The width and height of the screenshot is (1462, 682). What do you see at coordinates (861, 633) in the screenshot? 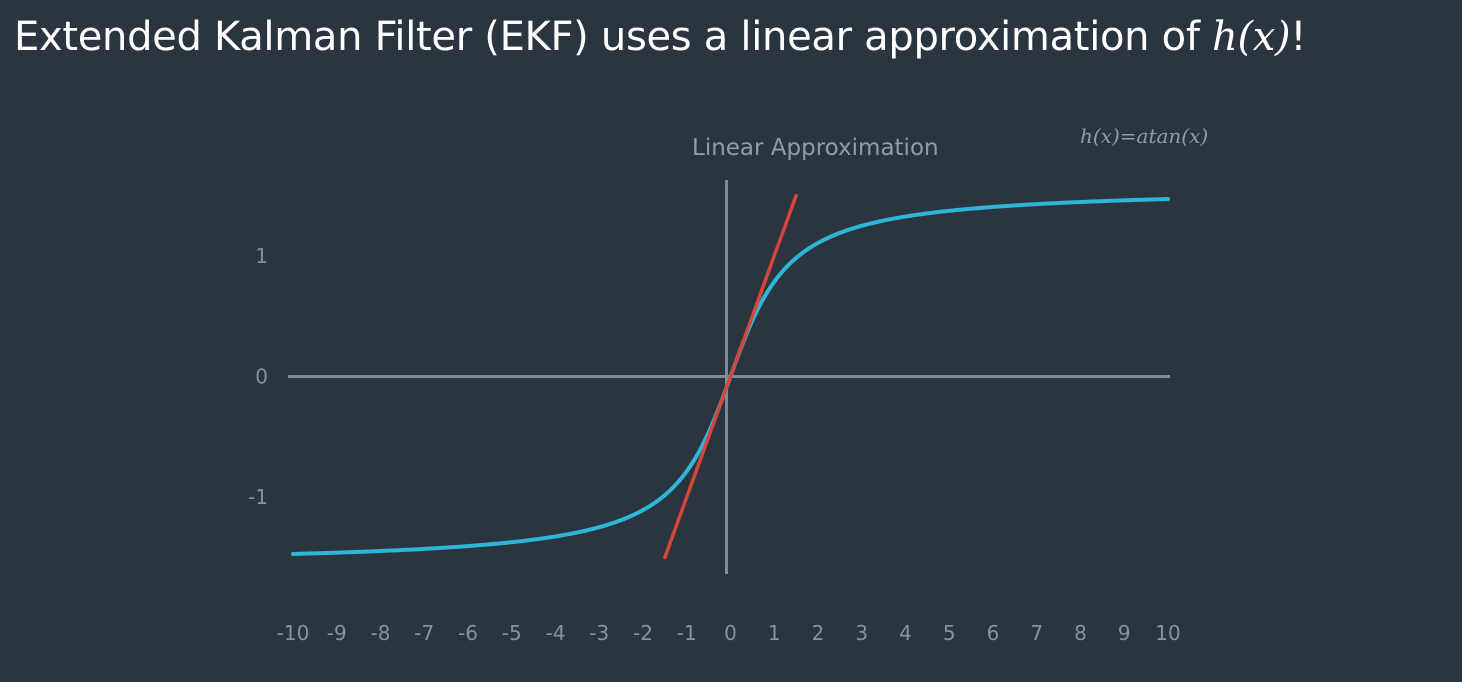
I see `x-tick-label: 3` at bounding box center [861, 633].